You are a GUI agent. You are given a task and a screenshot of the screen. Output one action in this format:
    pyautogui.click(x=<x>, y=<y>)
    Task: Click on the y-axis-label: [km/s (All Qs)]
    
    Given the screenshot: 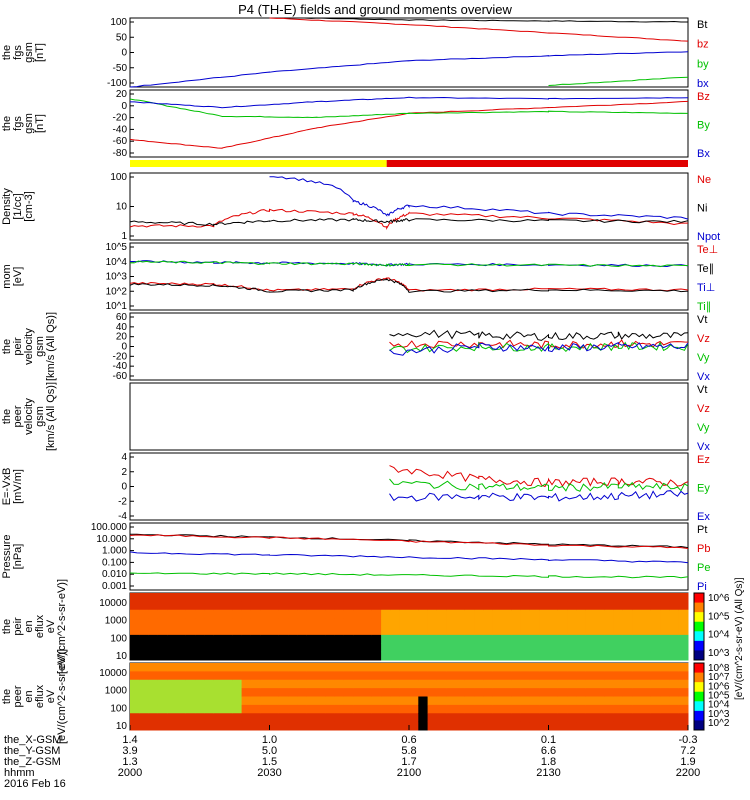 What is the action you would take?
    pyautogui.click(x=51, y=416)
    